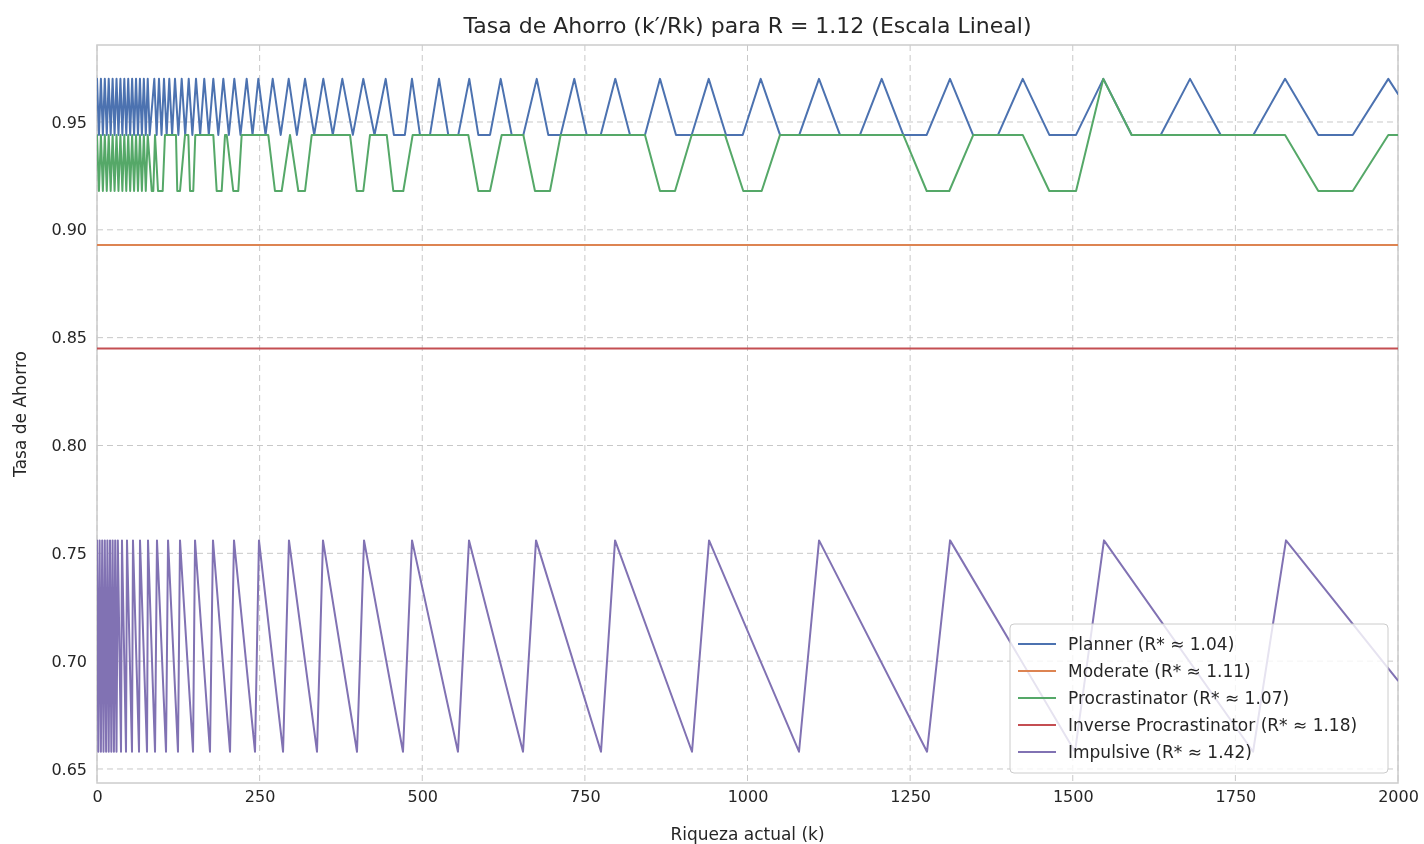 Image resolution: width=1424 pixels, height=844 pixels. What do you see at coordinates (1213, 725) in the screenshot?
I see `legend-label: Inverse Procrastinator (R* ≈ 1.18)` at bounding box center [1213, 725].